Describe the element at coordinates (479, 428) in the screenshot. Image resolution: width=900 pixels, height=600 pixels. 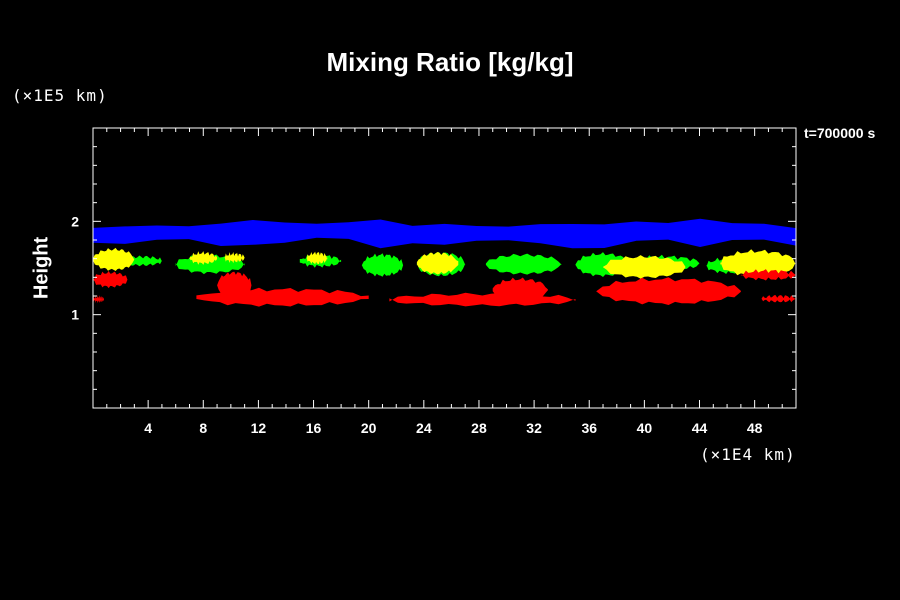
I see `x-tick-label: 28` at that location.